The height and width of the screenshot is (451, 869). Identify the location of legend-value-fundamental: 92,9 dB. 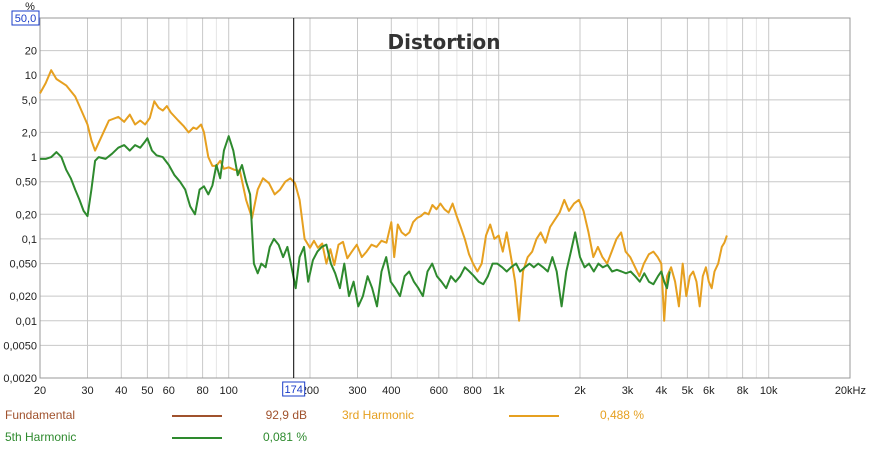
(286, 415).